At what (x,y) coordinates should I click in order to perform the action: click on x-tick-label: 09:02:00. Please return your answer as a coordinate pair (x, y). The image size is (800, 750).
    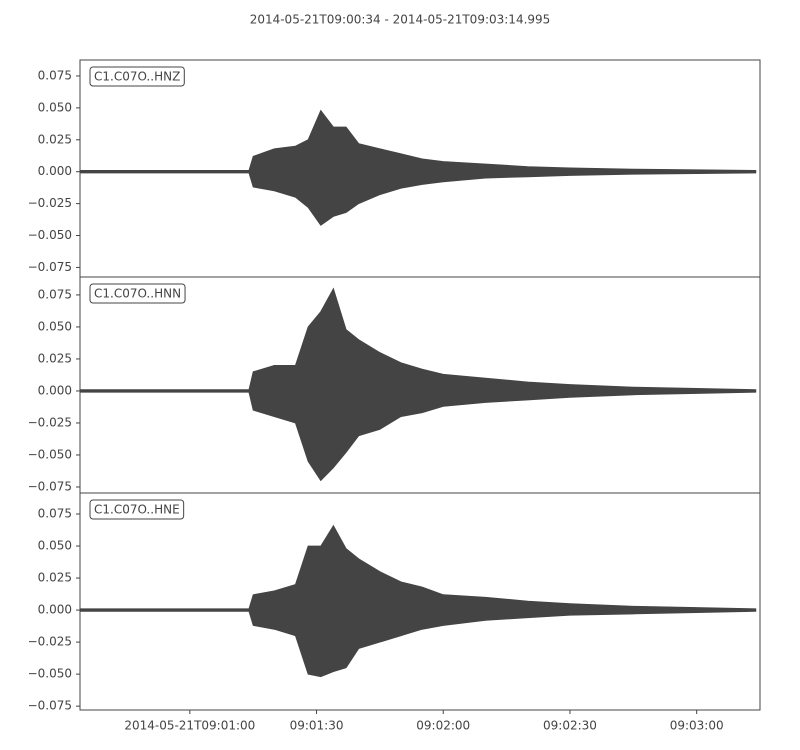
    Looking at the image, I should click on (443, 726).